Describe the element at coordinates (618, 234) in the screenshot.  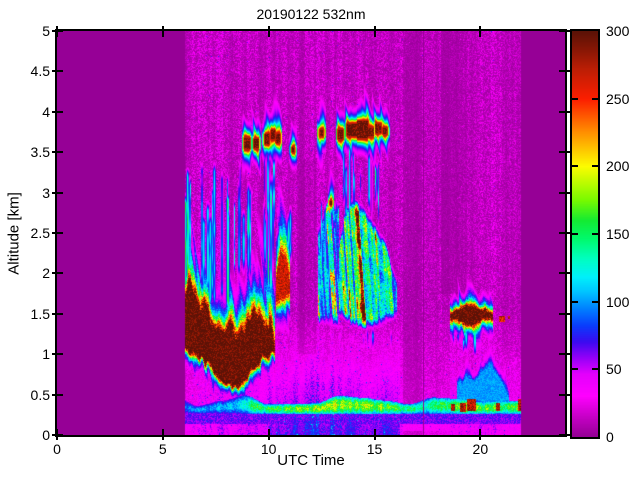
I see `colorbar-tick-label: 150` at that location.